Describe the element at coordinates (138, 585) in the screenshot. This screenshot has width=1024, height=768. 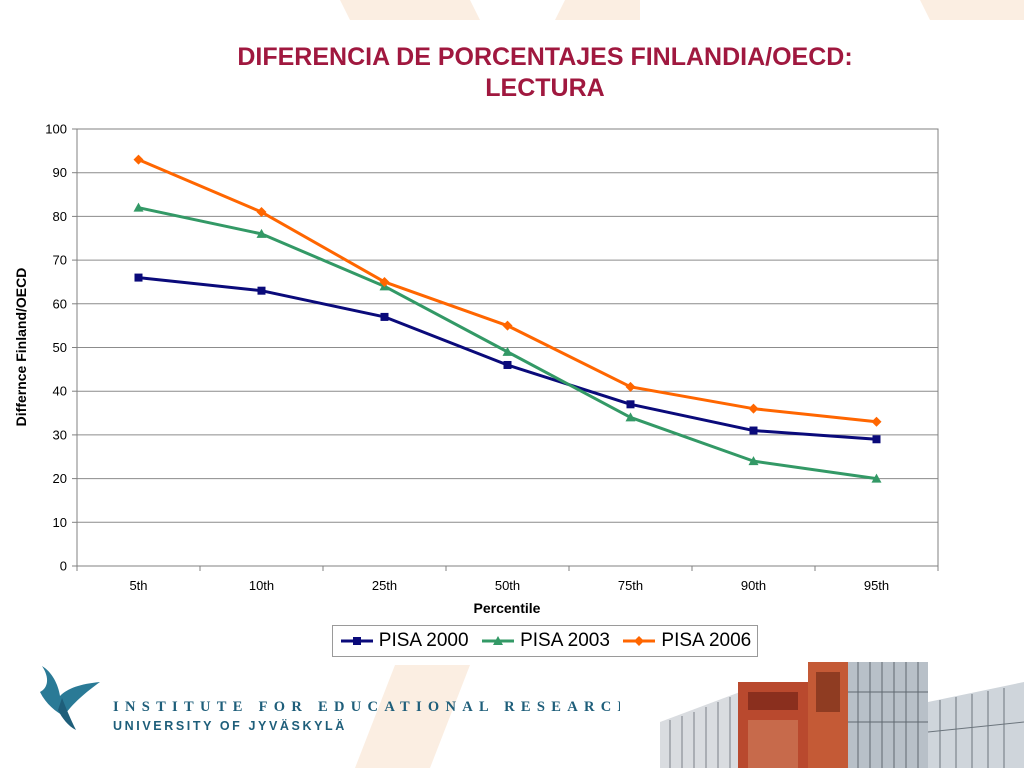
I see `x-tick-label: 5th` at that location.